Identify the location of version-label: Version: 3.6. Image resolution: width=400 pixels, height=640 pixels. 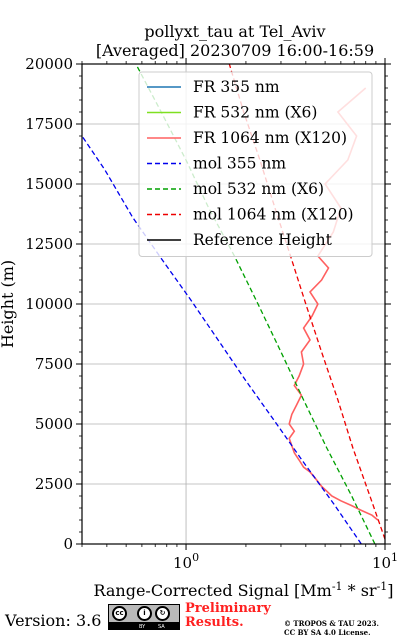
(53, 620).